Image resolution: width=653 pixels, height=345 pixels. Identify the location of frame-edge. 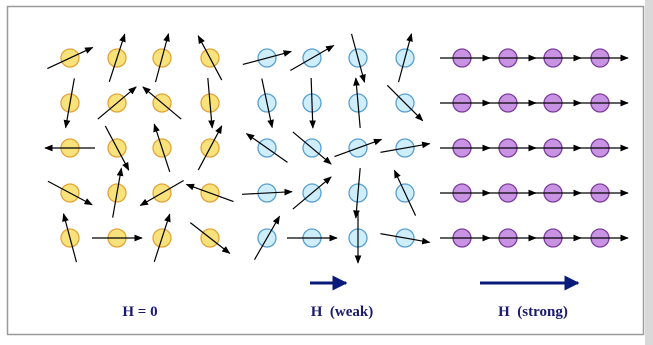
(649, 172).